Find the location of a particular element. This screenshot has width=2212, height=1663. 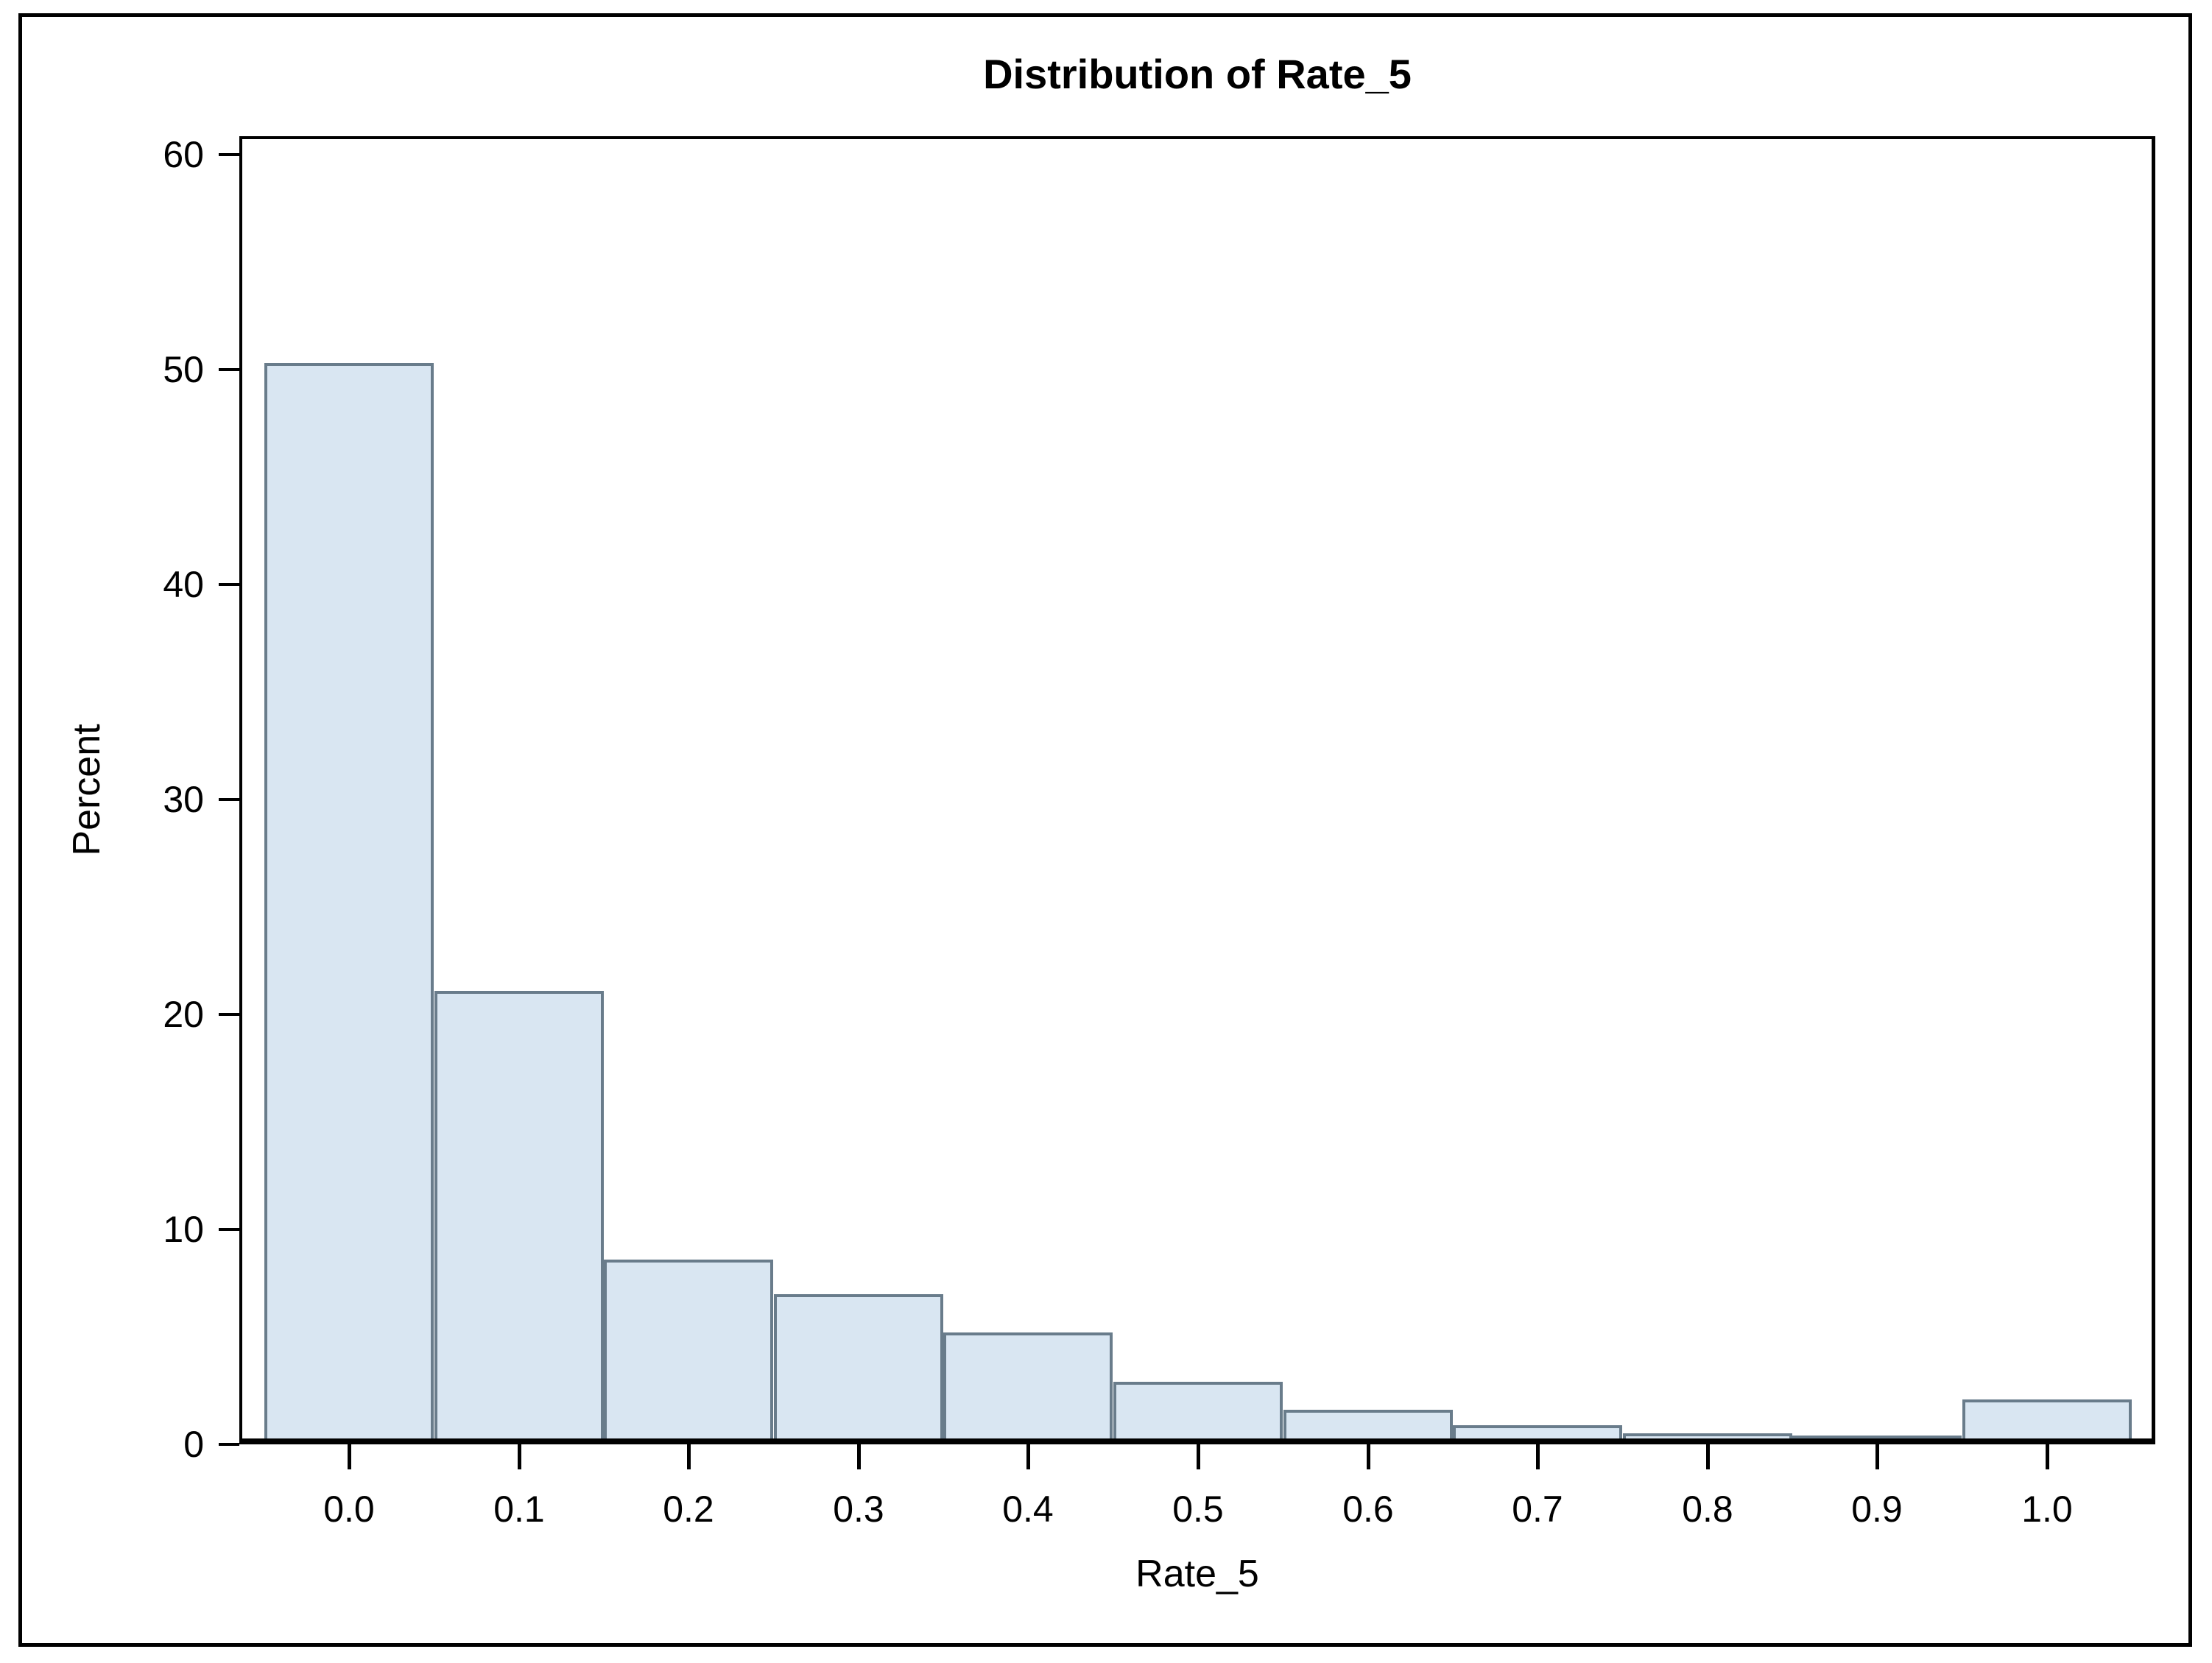

x-tick-label-0.8: 0.8 is located at coordinates (1707, 1510).